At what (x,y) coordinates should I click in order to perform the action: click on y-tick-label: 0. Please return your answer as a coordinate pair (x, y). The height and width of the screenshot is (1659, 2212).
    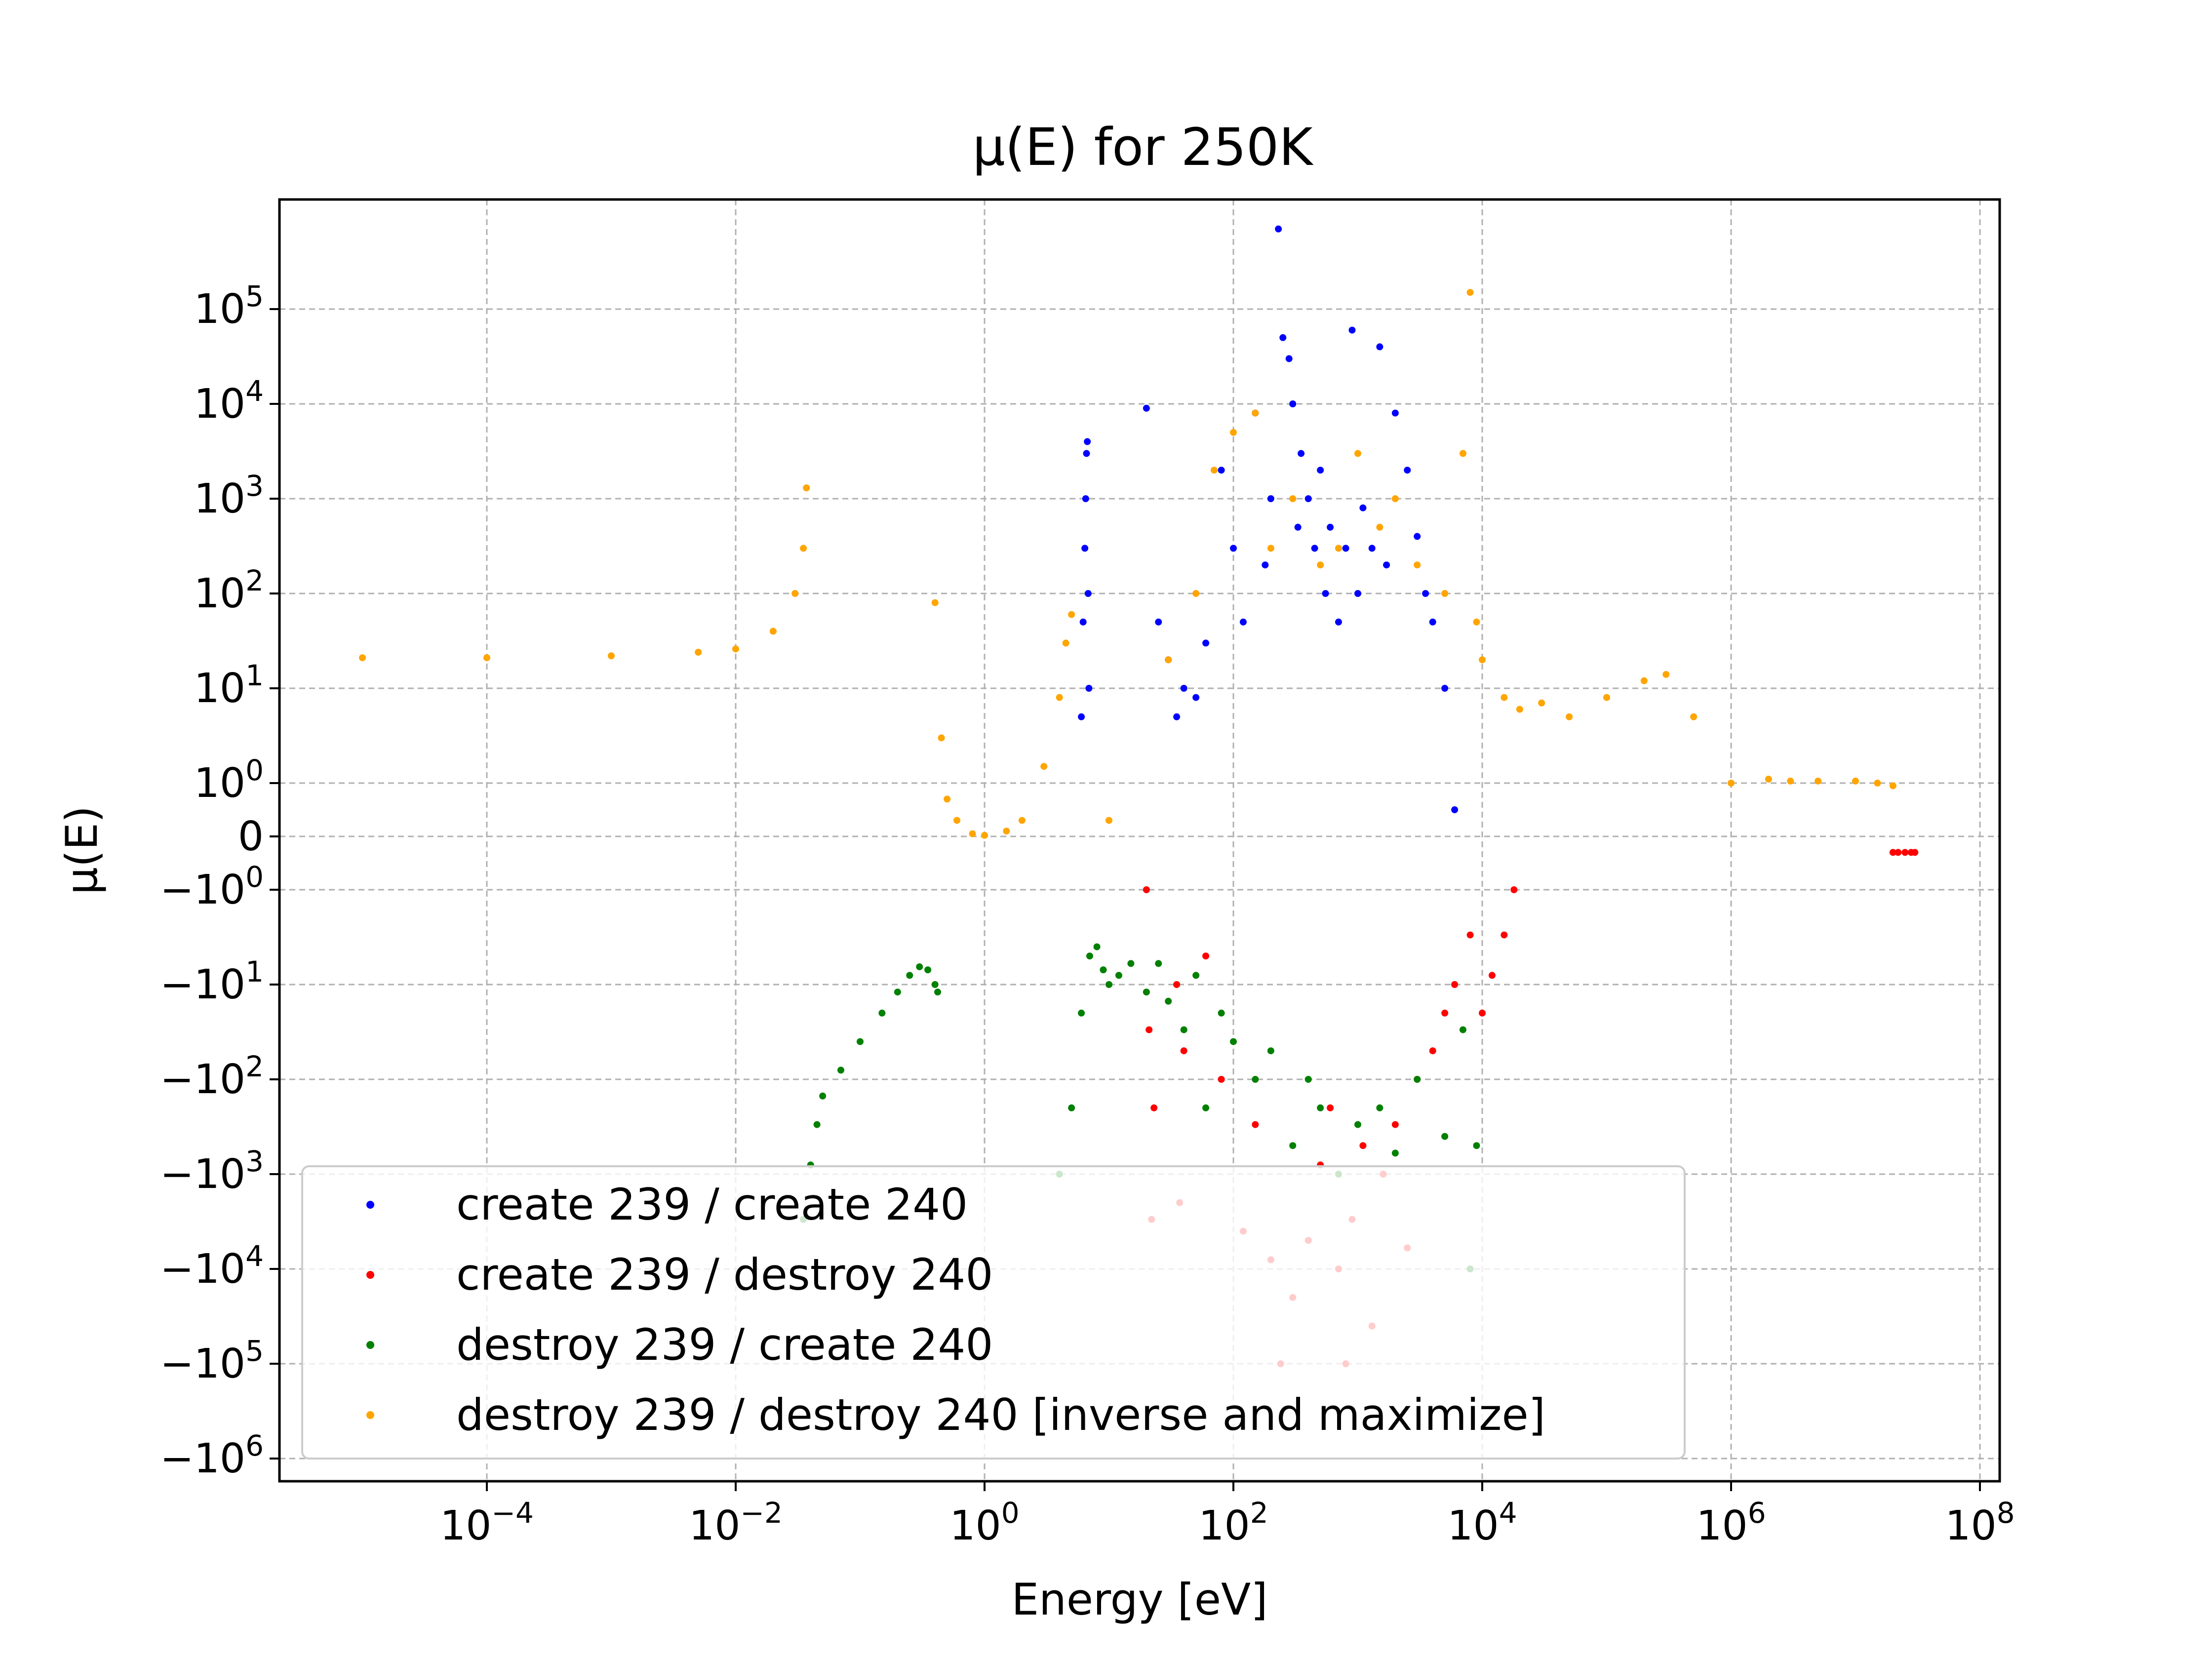
    Looking at the image, I should click on (251, 837).